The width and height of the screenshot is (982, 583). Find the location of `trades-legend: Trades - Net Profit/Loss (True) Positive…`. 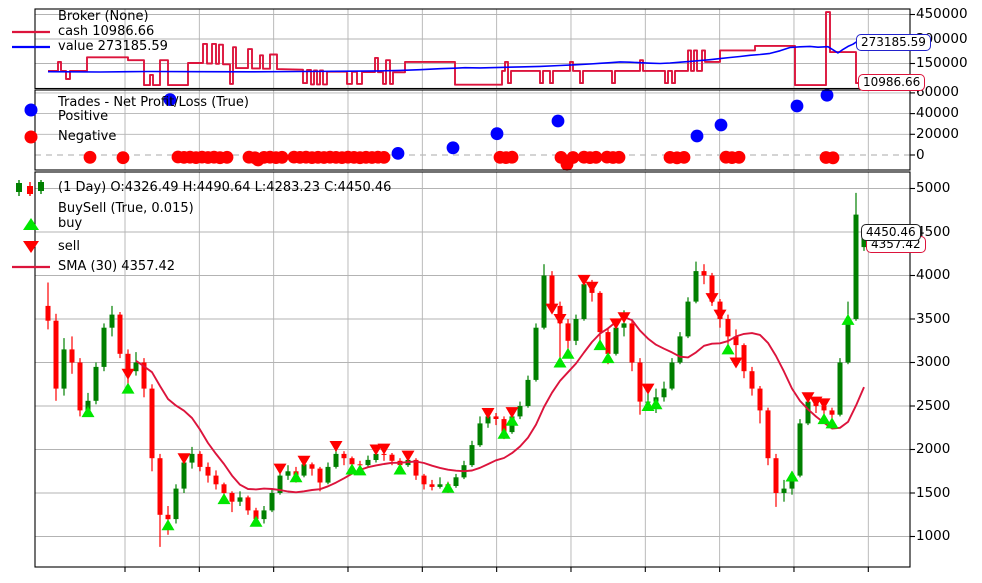

trades-legend: Trades - Net Profit/Loss (True) Positive… is located at coordinates (124, 121).